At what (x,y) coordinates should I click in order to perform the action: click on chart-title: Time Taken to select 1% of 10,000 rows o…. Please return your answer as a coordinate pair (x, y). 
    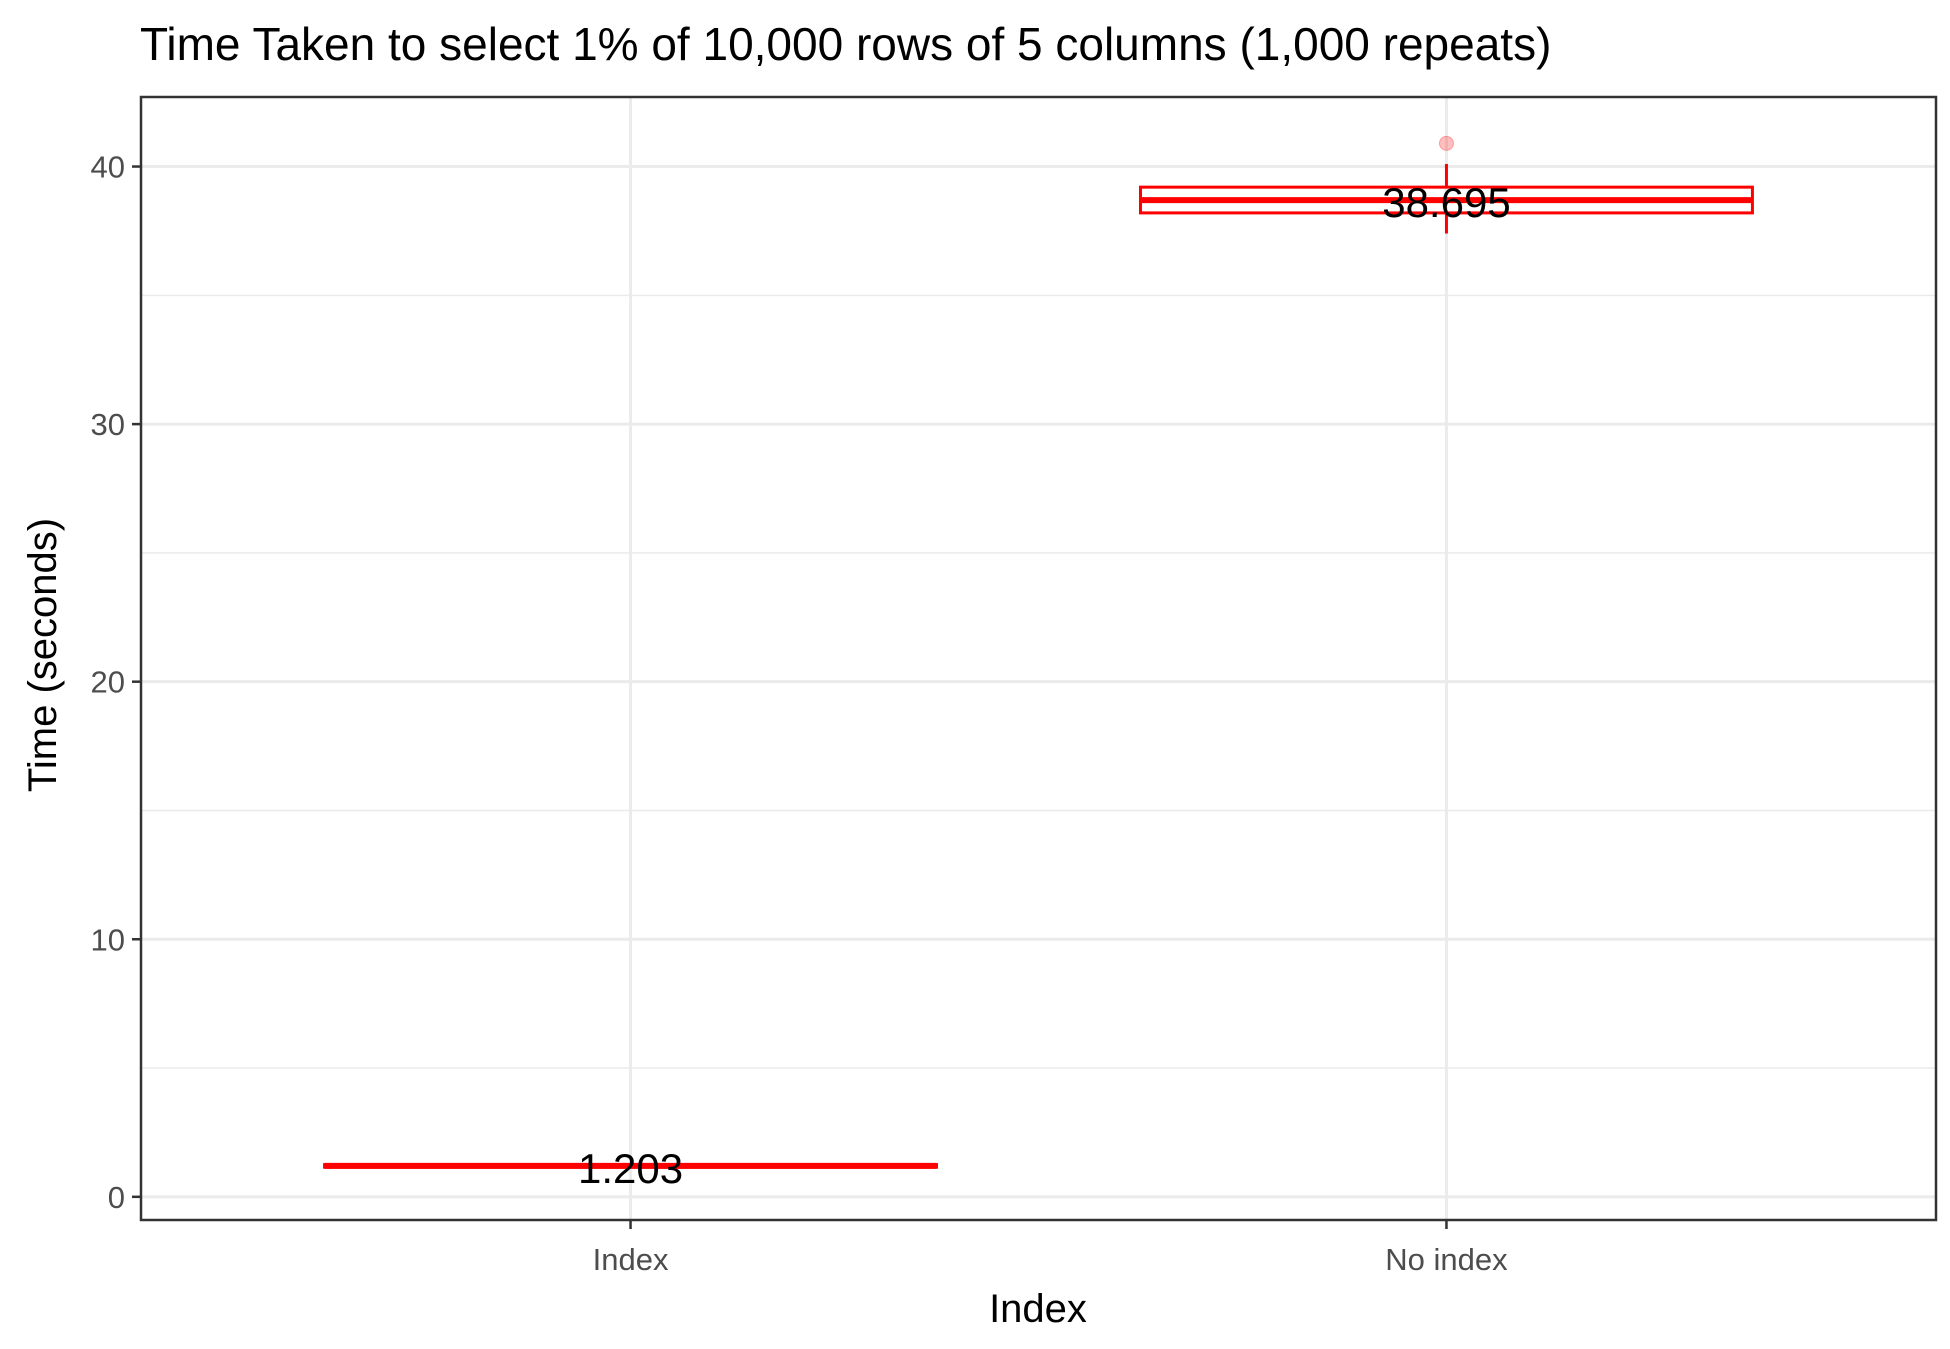
    Looking at the image, I should click on (845, 44).